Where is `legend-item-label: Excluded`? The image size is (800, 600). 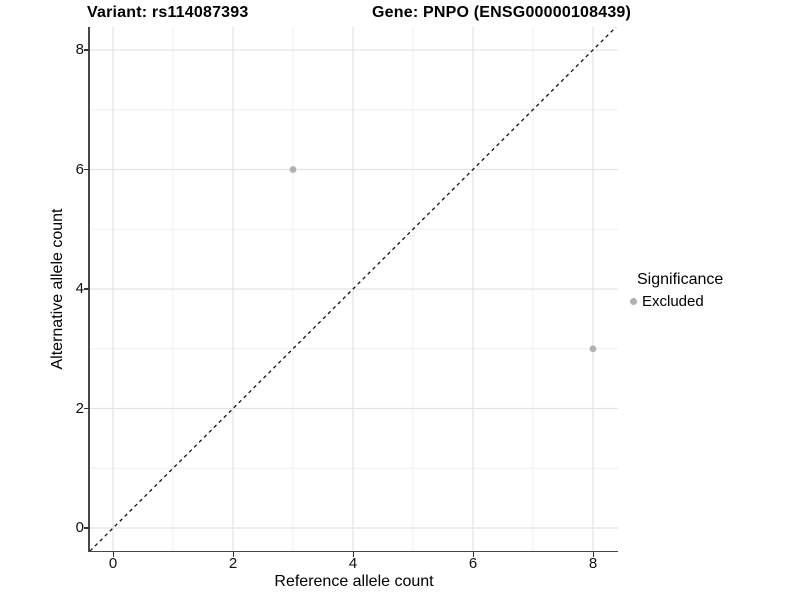
legend-item-label: Excluded is located at coordinates (673, 301).